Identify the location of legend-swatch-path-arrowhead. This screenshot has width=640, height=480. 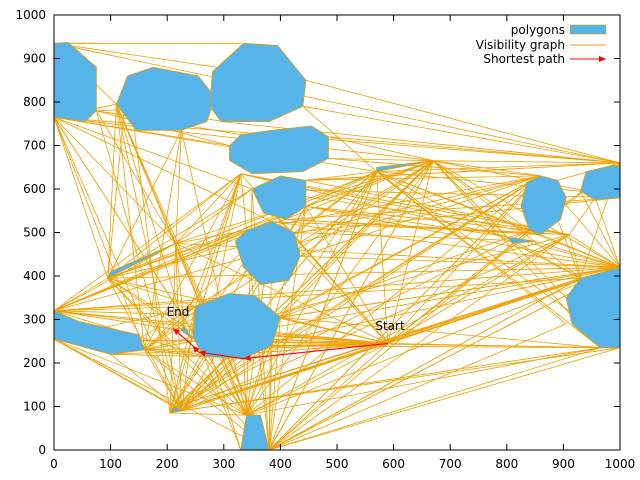
(602, 59).